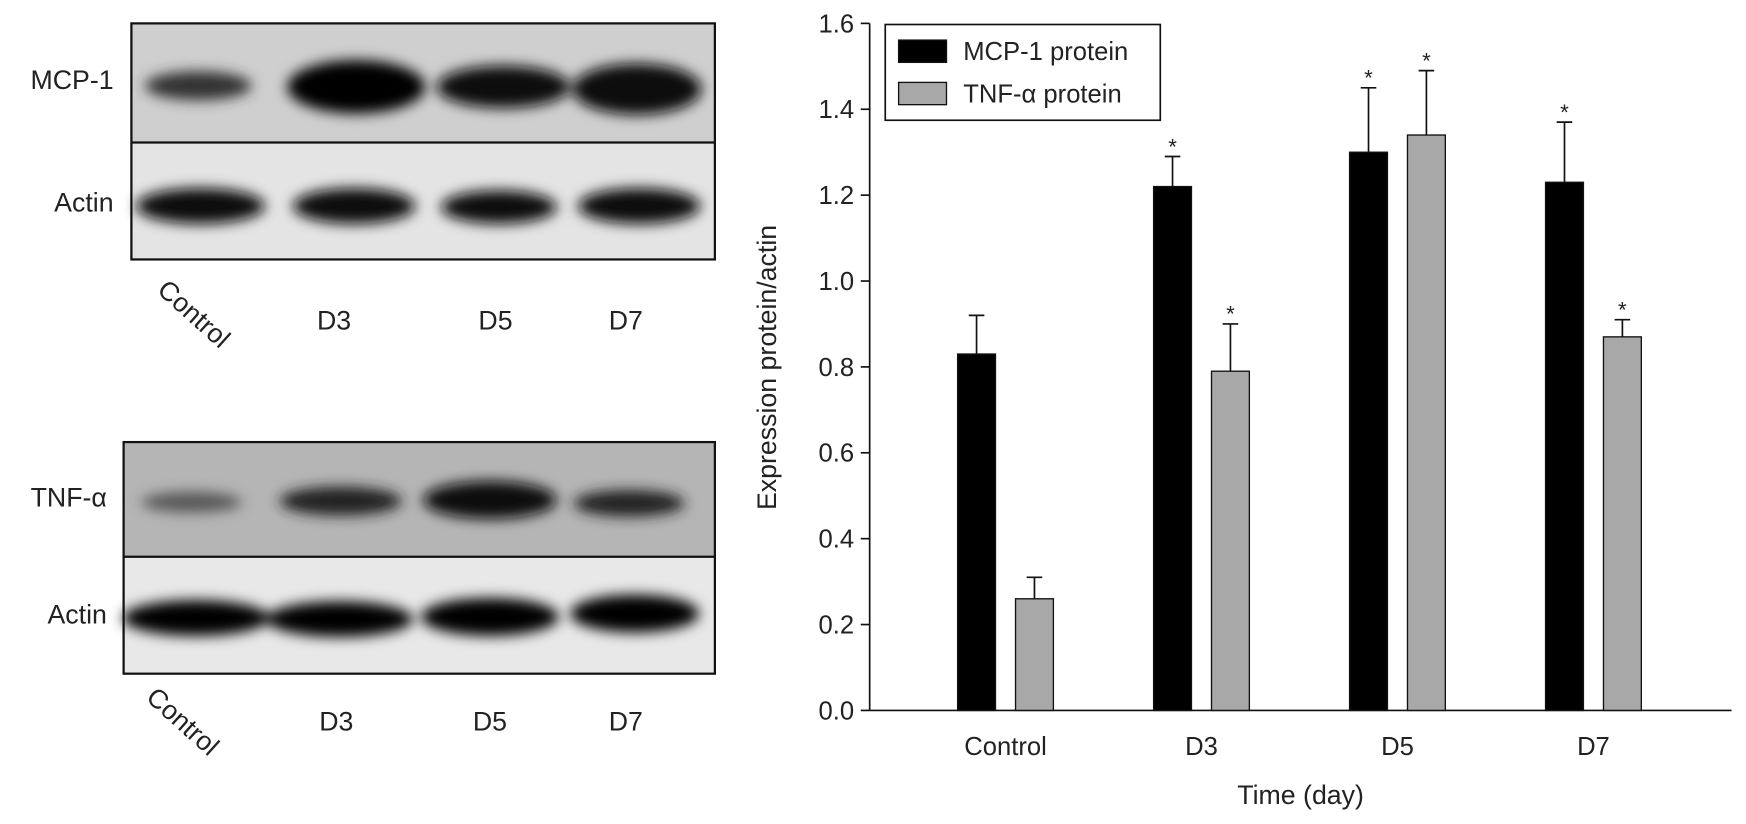  What do you see at coordinates (836, 454) in the screenshot?
I see `y-tick-label: 0.6` at bounding box center [836, 454].